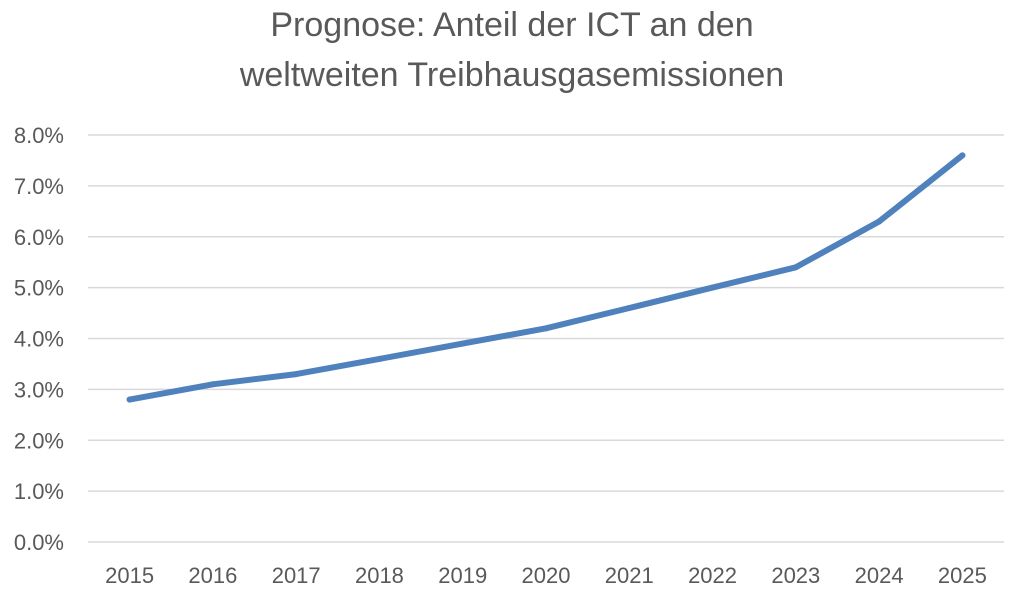 The image size is (1024, 595). What do you see at coordinates (962, 575) in the screenshot?
I see `x-tick-label: 2025` at bounding box center [962, 575].